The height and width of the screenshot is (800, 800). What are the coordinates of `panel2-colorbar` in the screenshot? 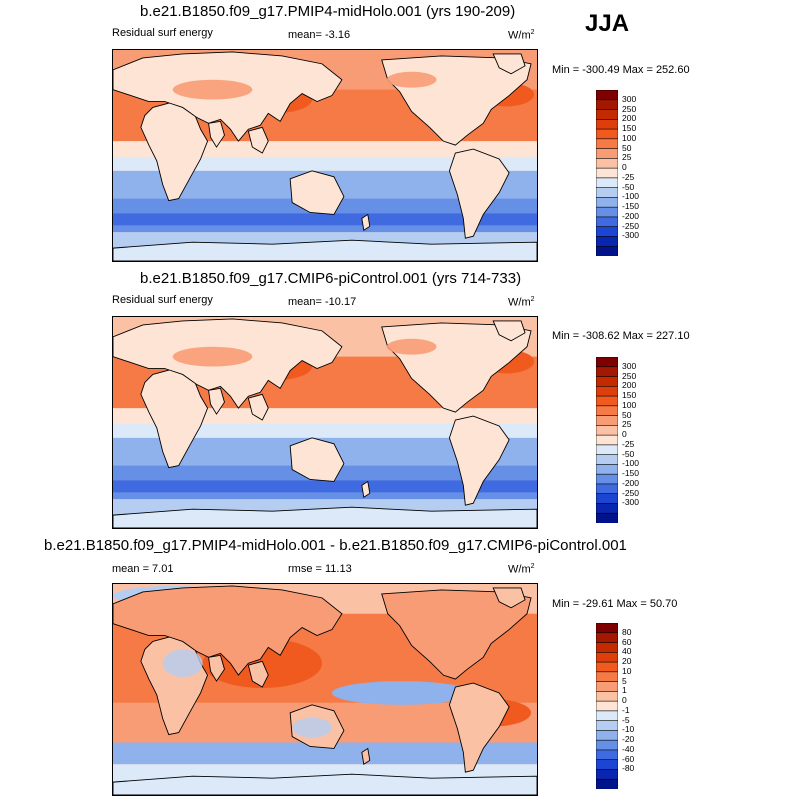 It's located at (607, 440).